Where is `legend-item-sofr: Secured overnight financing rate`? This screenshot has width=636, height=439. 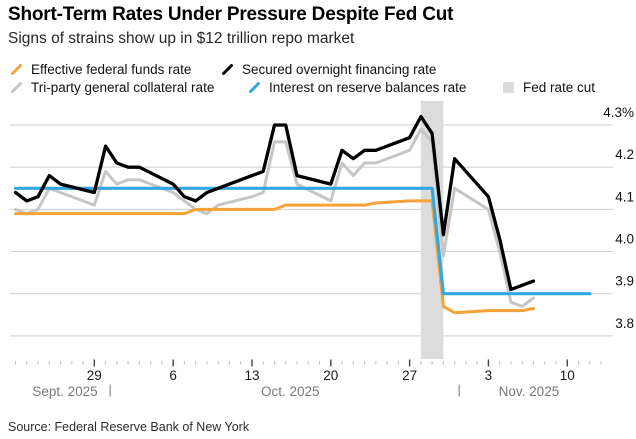 legend-item-sofr: Secured overnight financing rate is located at coordinates (328, 69).